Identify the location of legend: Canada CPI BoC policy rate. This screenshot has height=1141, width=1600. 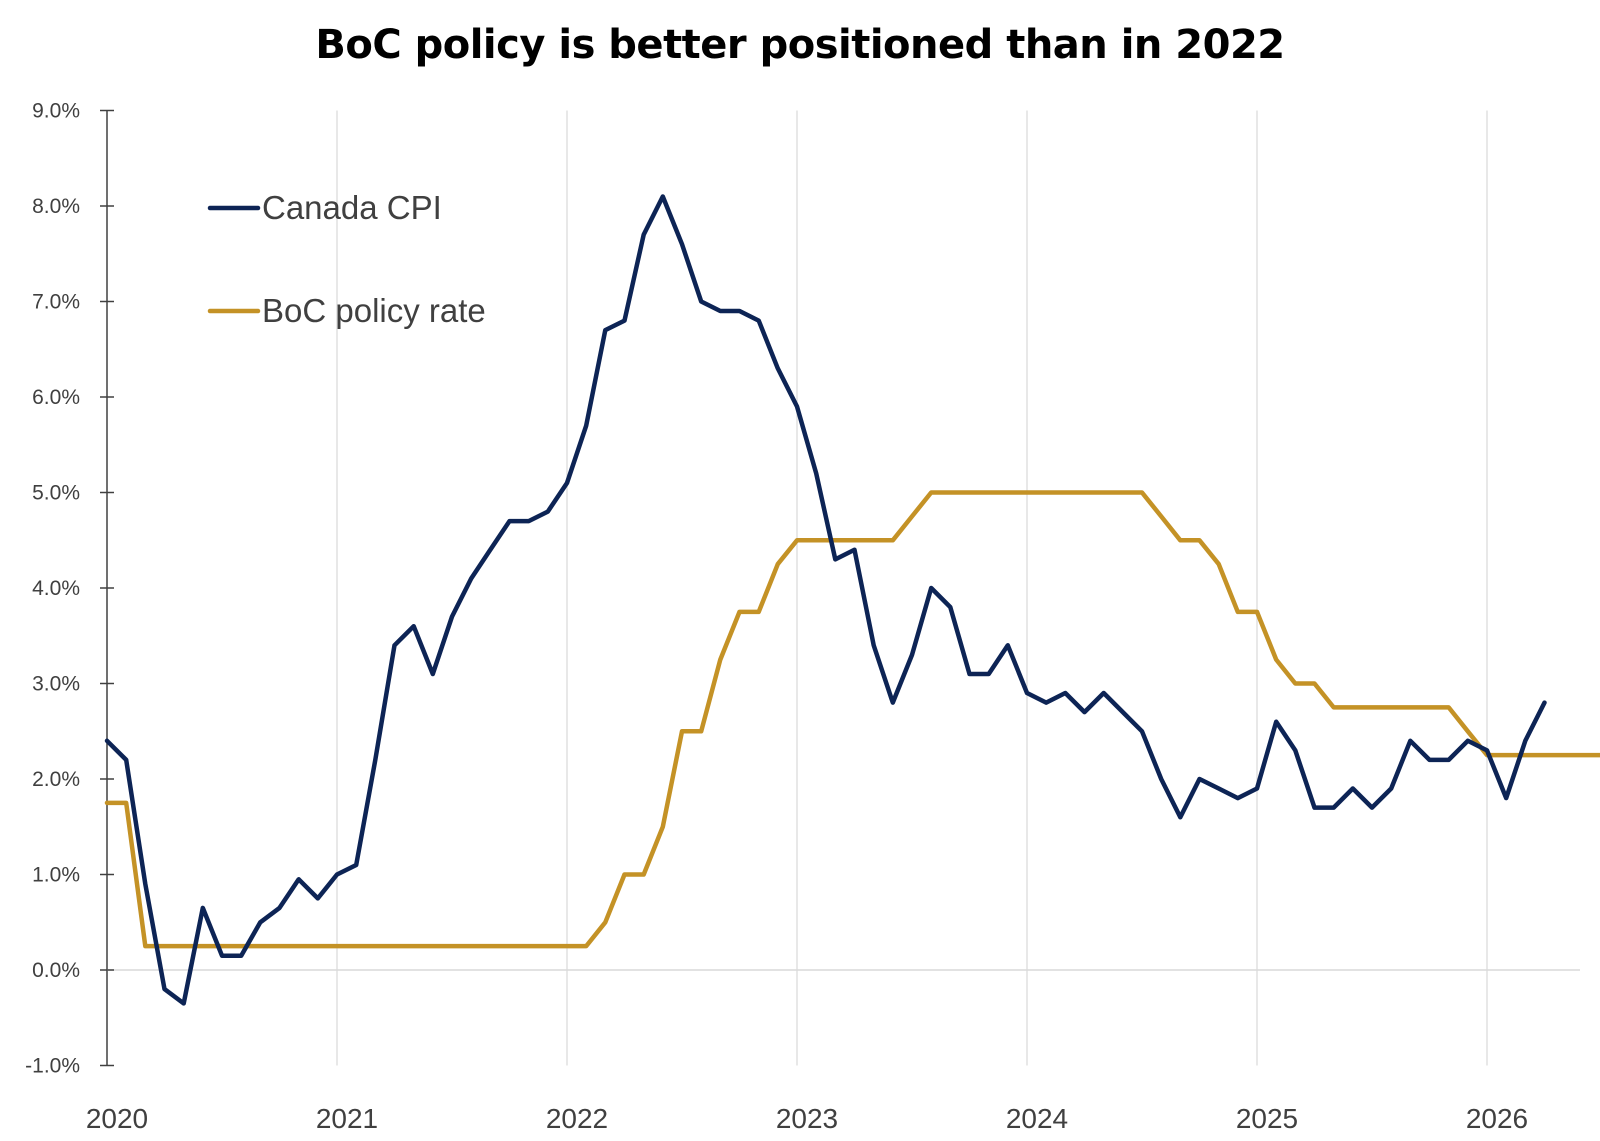
(346, 259).